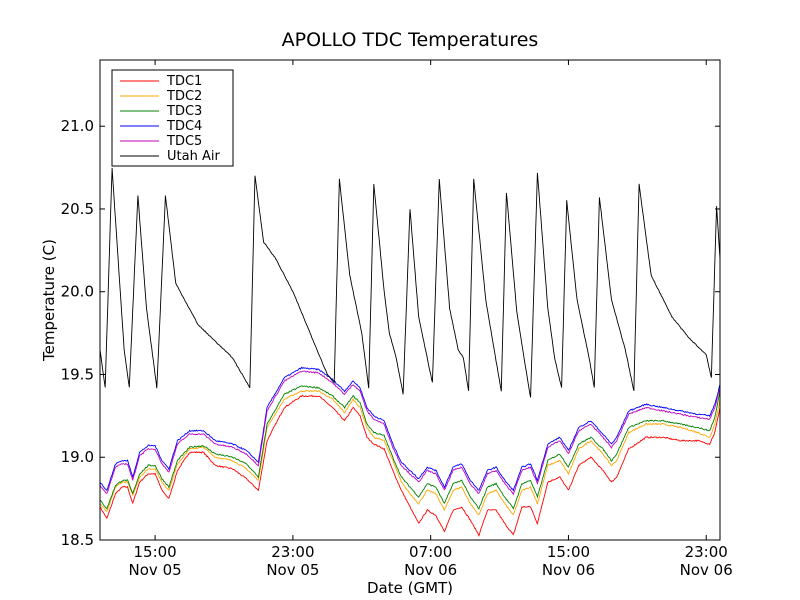 Image resolution: width=800 pixels, height=600 pixels. I want to click on y-tick-label: 19.5, so click(77, 374).